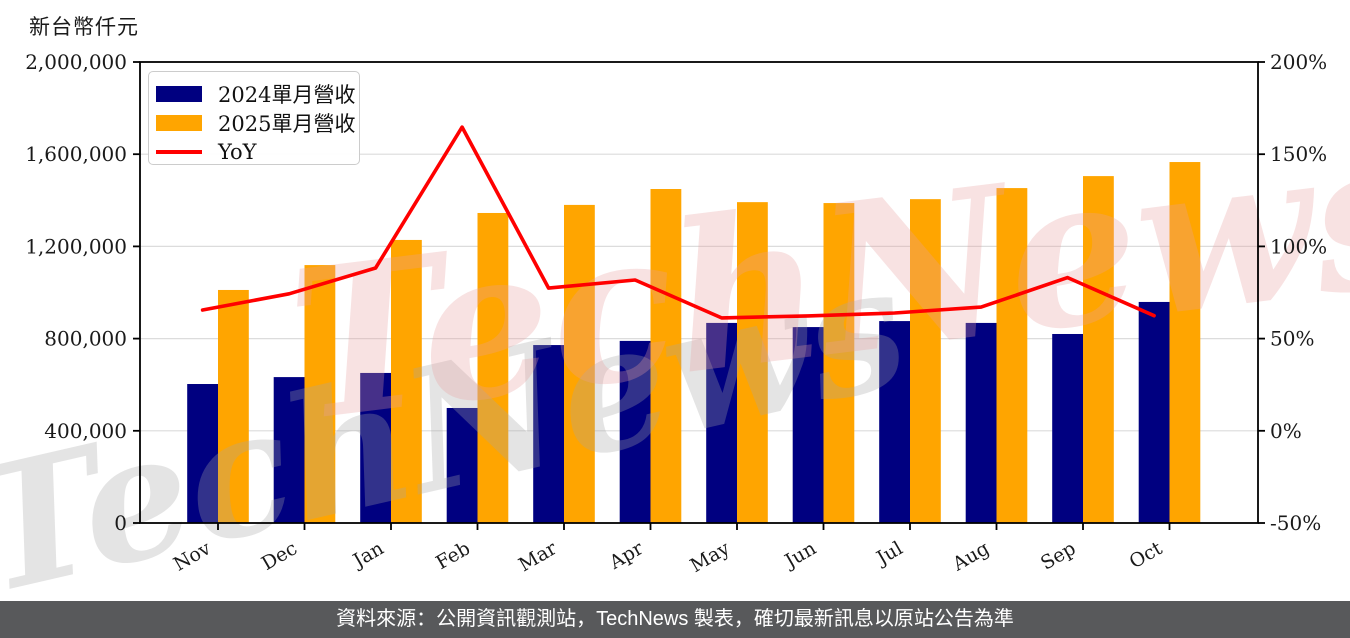 The width and height of the screenshot is (1350, 638). What do you see at coordinates (462, 465) in the screenshot?
I see `bar-2024-feb` at bounding box center [462, 465].